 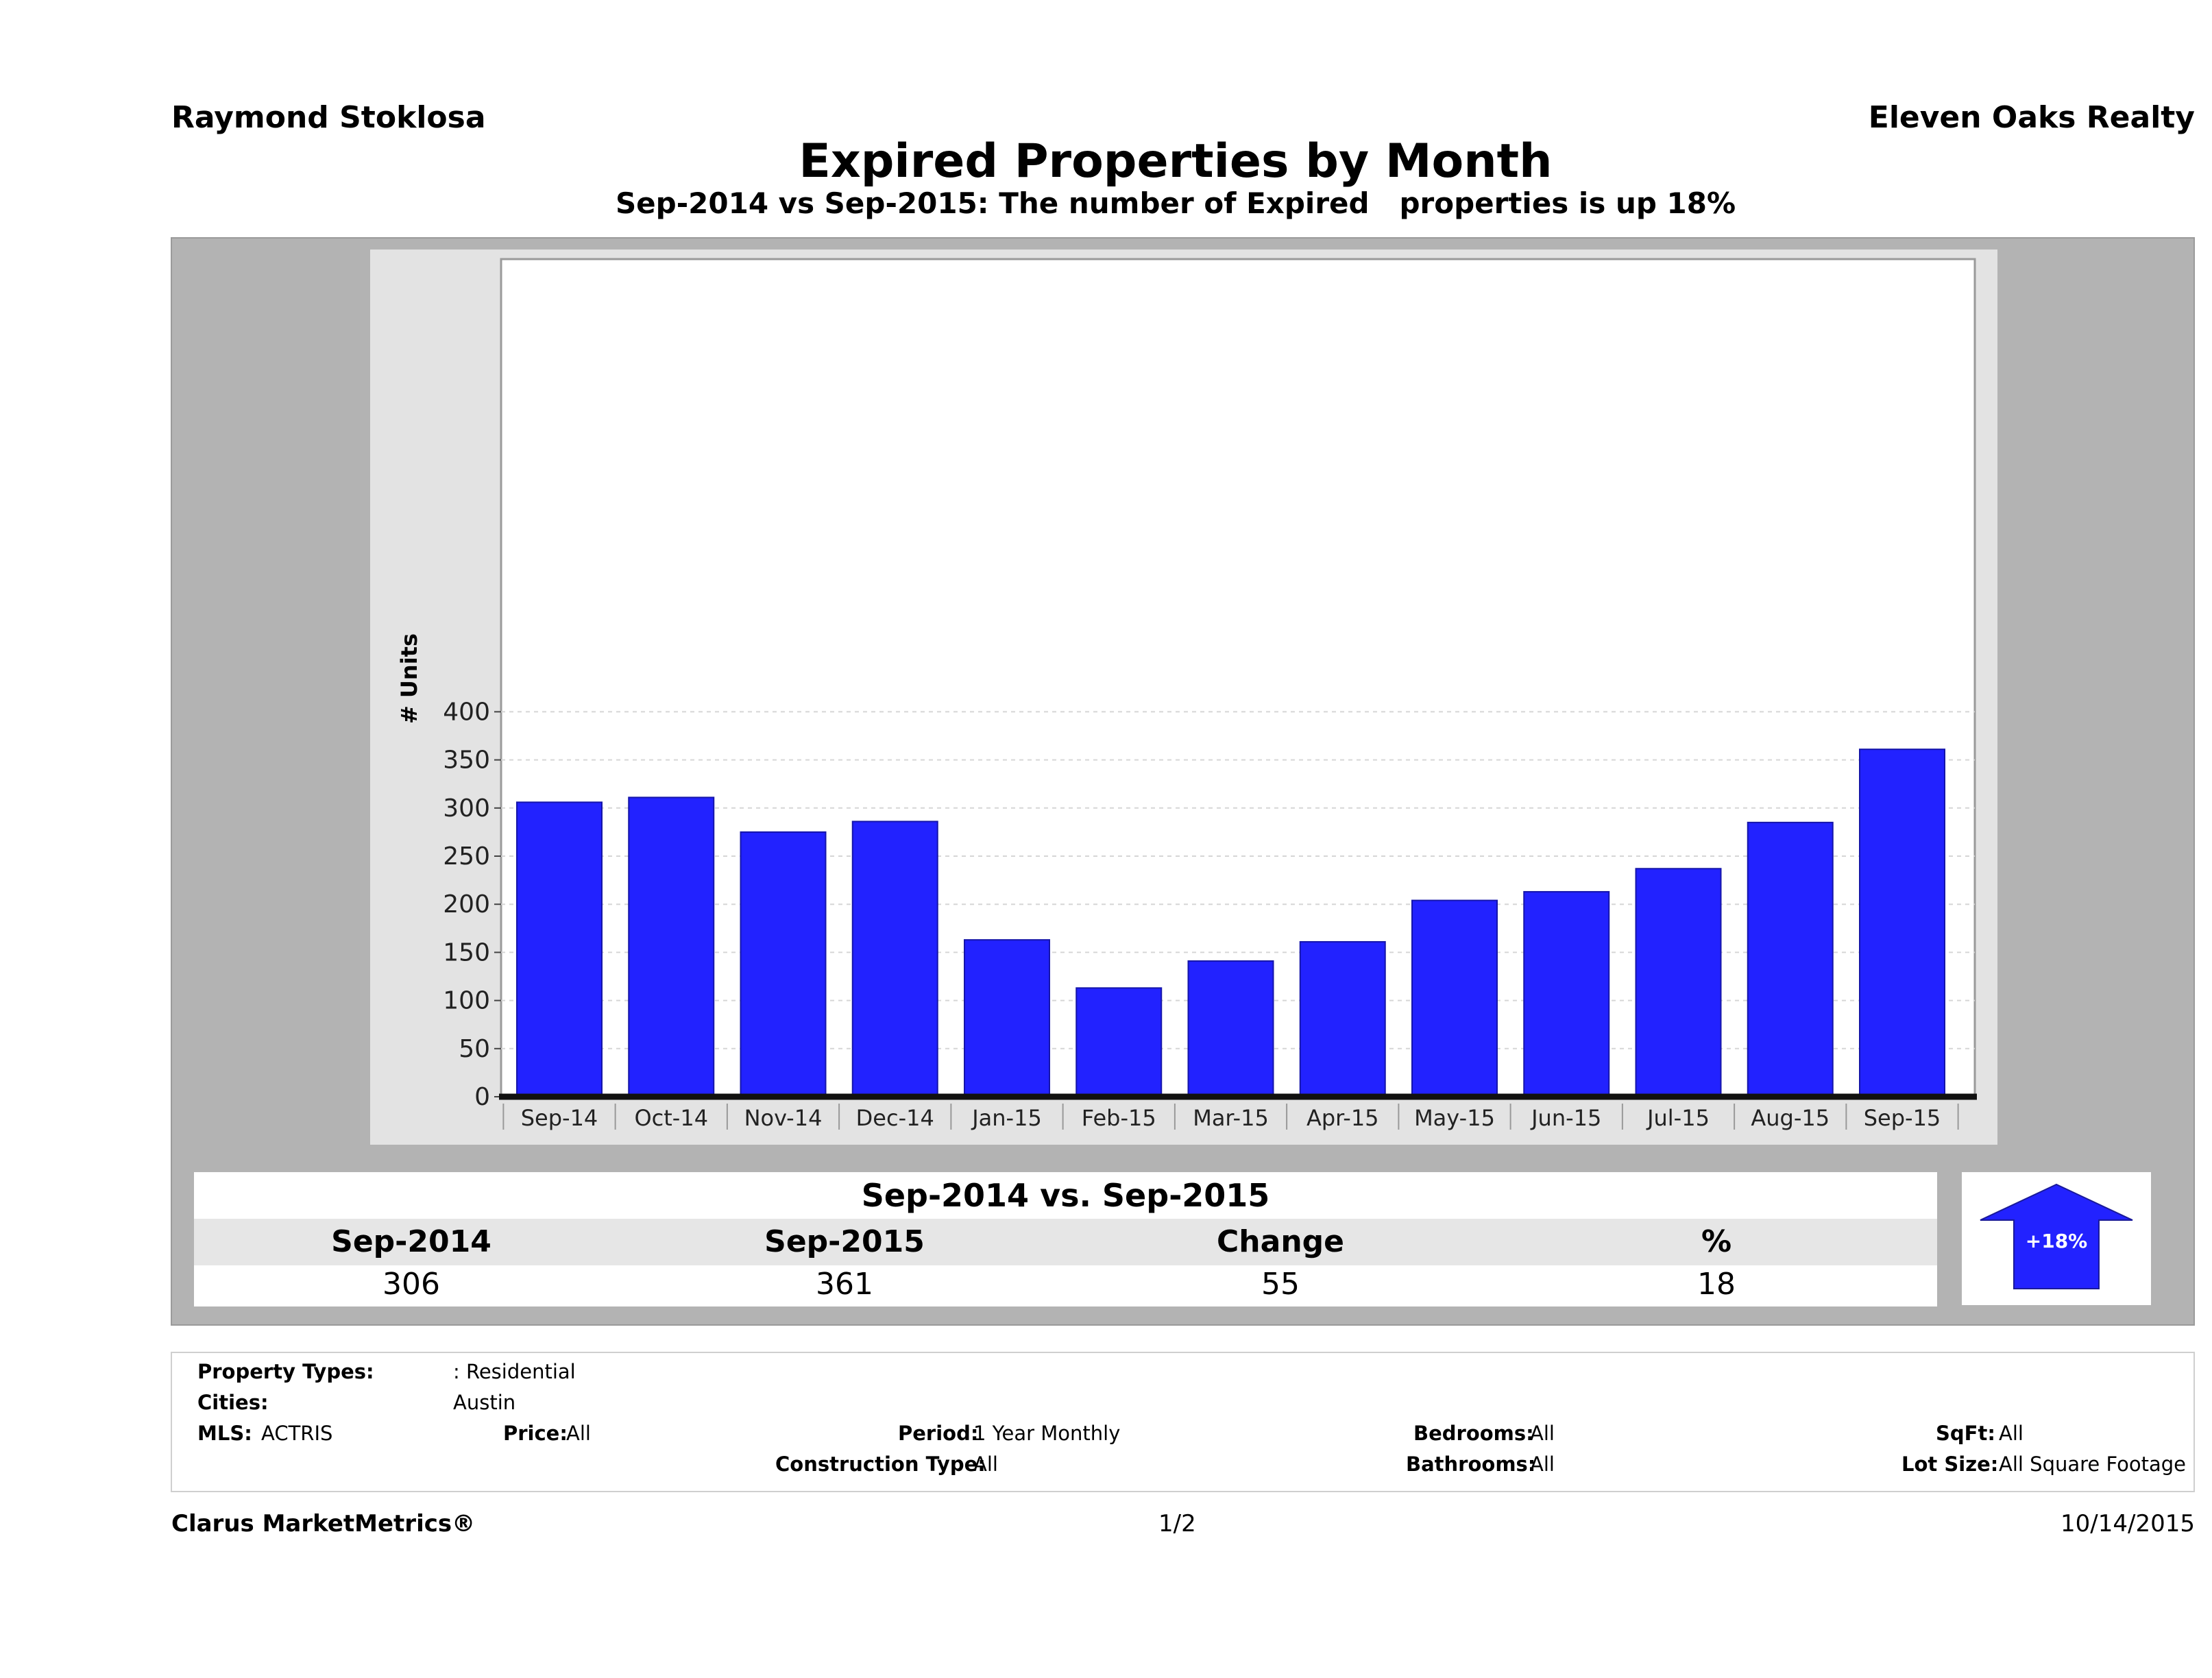 What do you see at coordinates (224, 1433) in the screenshot?
I see `filter-mls-label: MLS:` at bounding box center [224, 1433].